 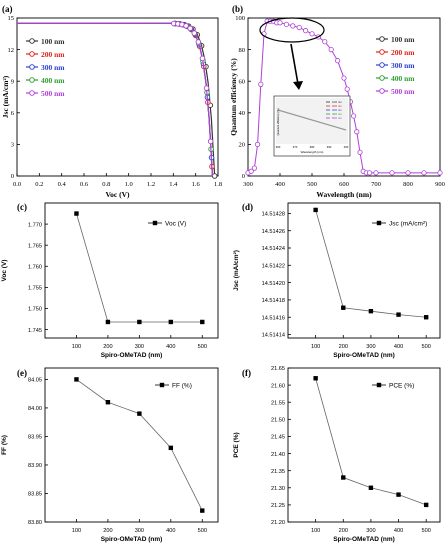 What do you see at coordinates (273, 232) in the screenshot?
I see `y-tick-label: 14.51426` at bounding box center [273, 232].